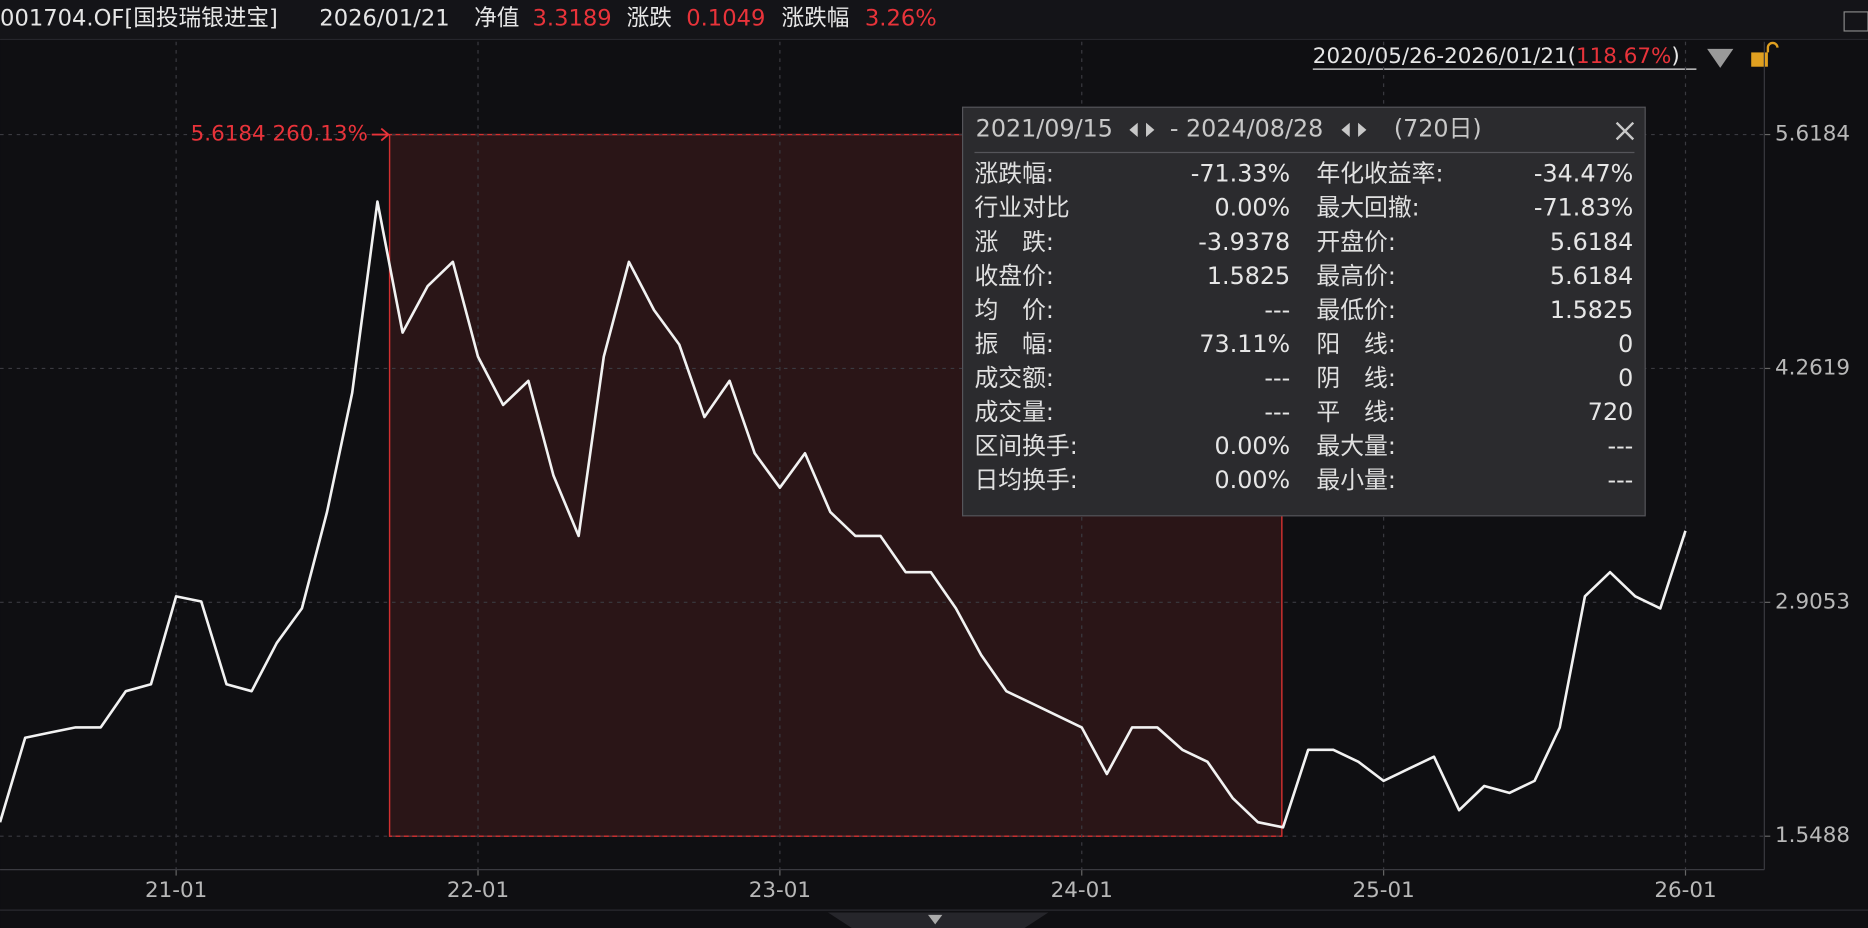 This screenshot has height=928, width=1868. Describe the element at coordinates (1583, 208) in the screenshot. I see `panel-value: -71.83%` at that location.